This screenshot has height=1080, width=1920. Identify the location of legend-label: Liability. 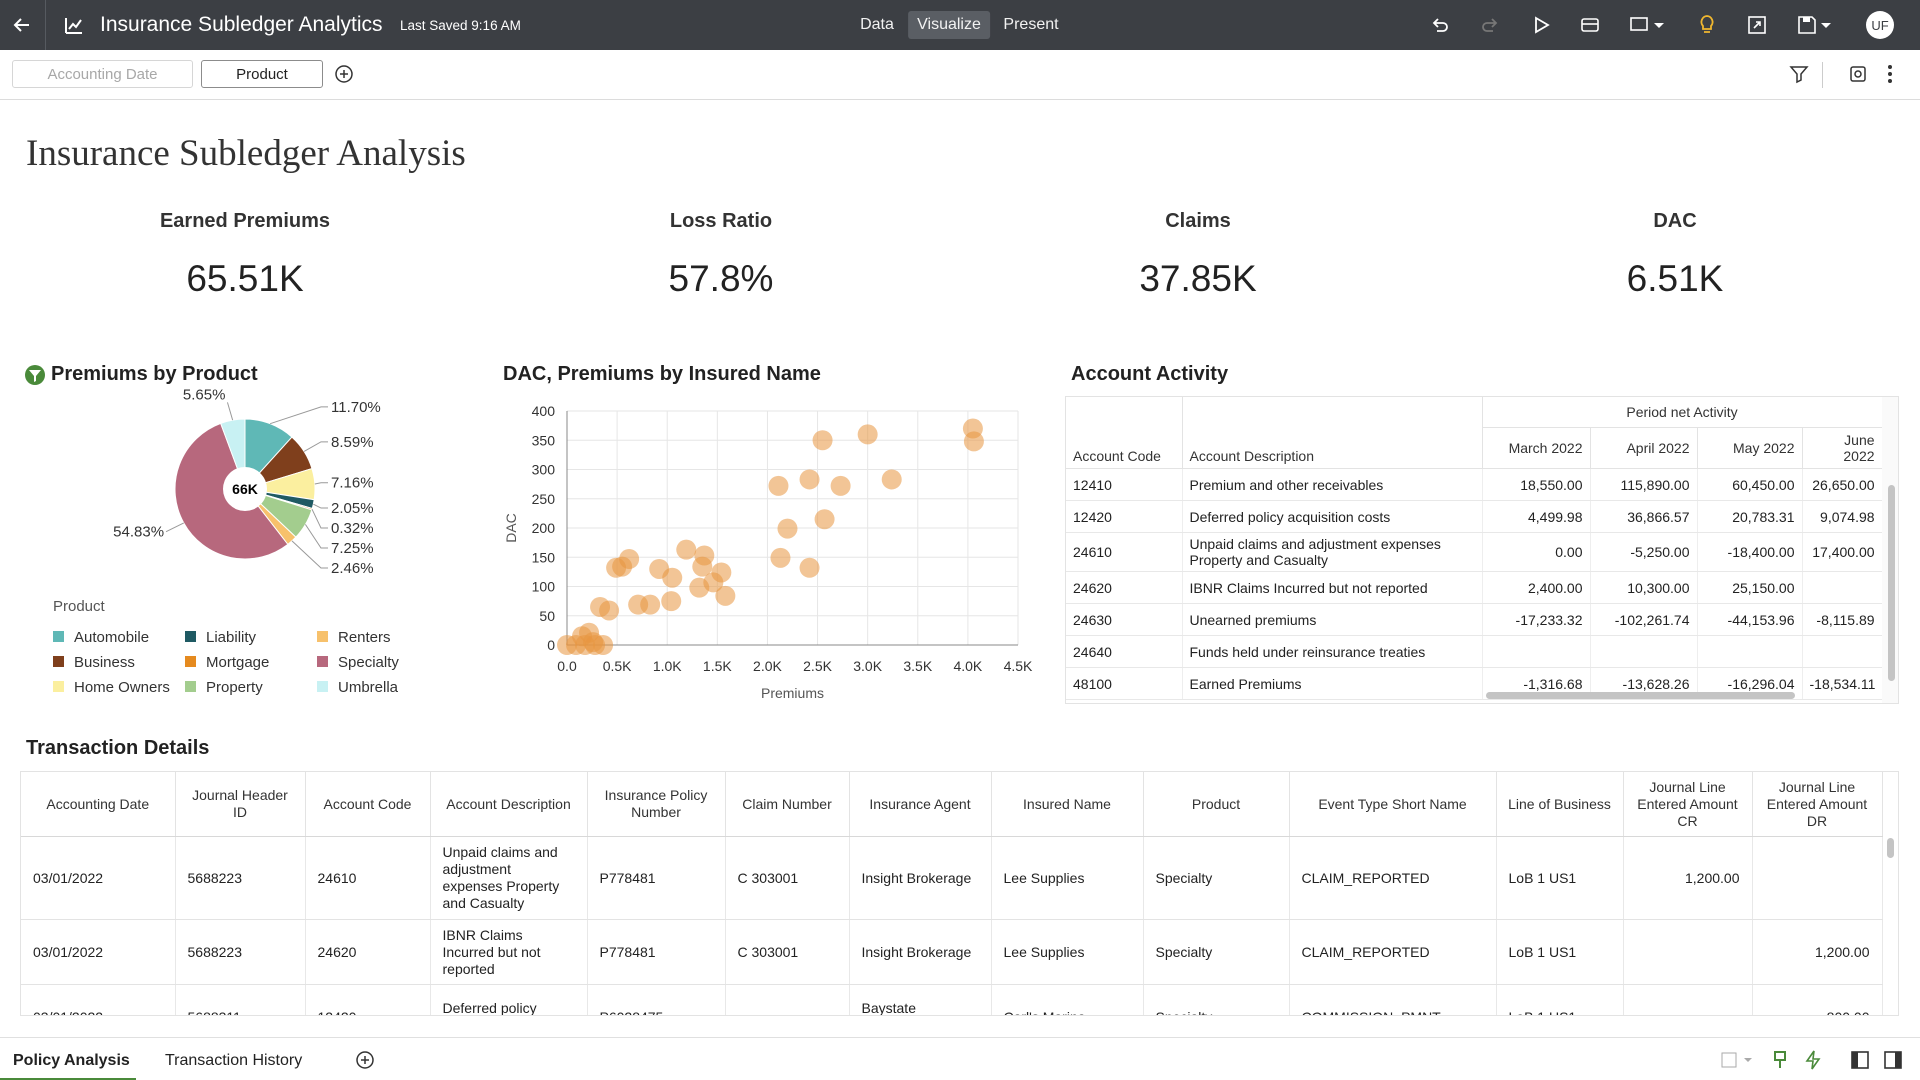
(231, 637).